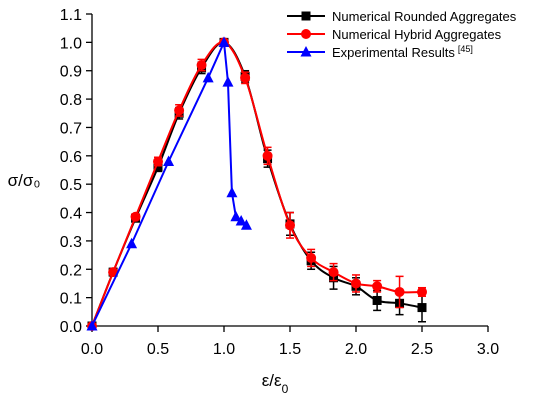 The image size is (550, 402). I want to click on y-tick-label: 0.7, so click(71, 128).